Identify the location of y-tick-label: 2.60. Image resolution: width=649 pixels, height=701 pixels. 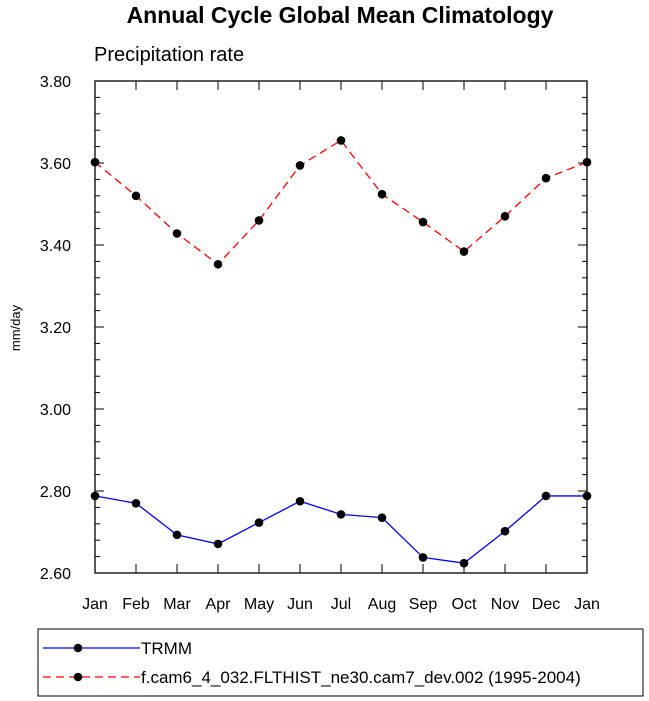
(55, 574).